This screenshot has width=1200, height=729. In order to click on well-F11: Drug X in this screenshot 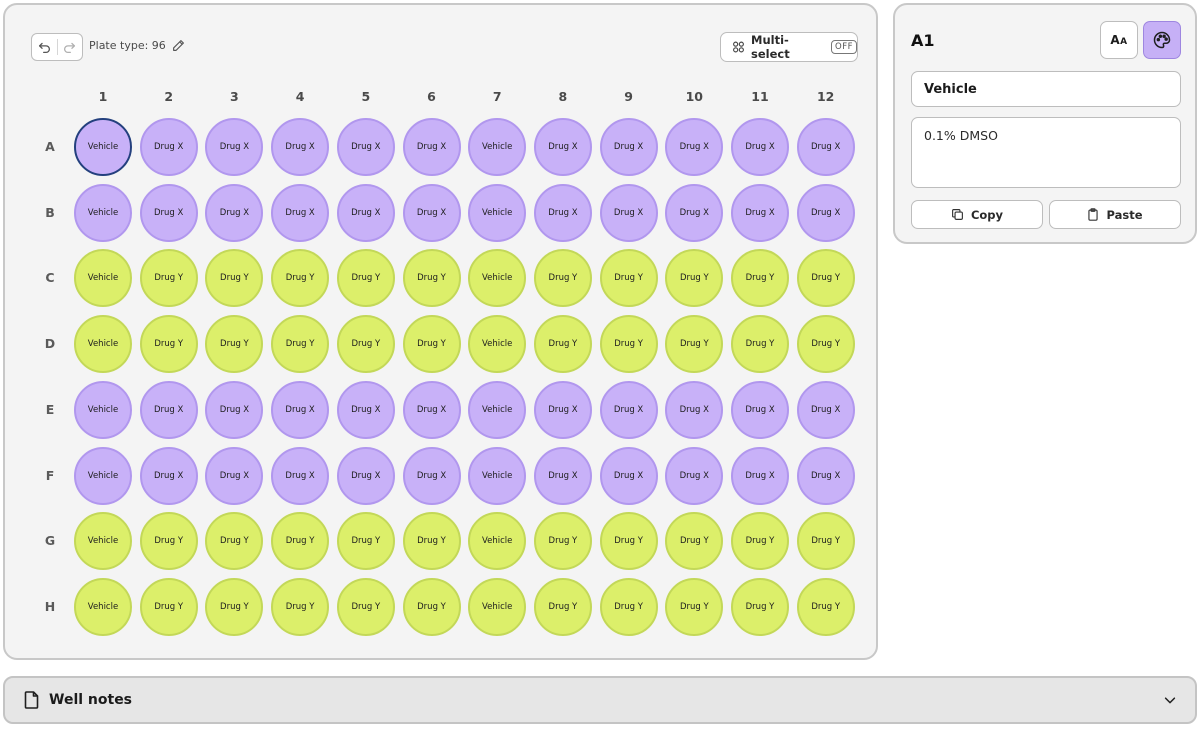, I will do `click(760, 475)`.